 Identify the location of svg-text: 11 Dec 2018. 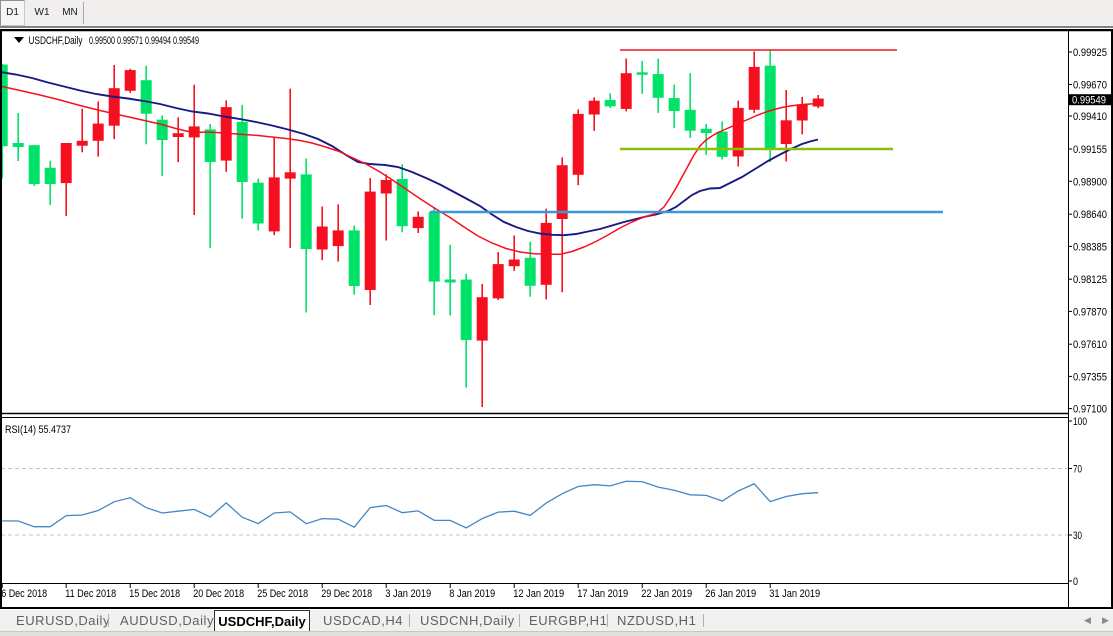
(90, 594).